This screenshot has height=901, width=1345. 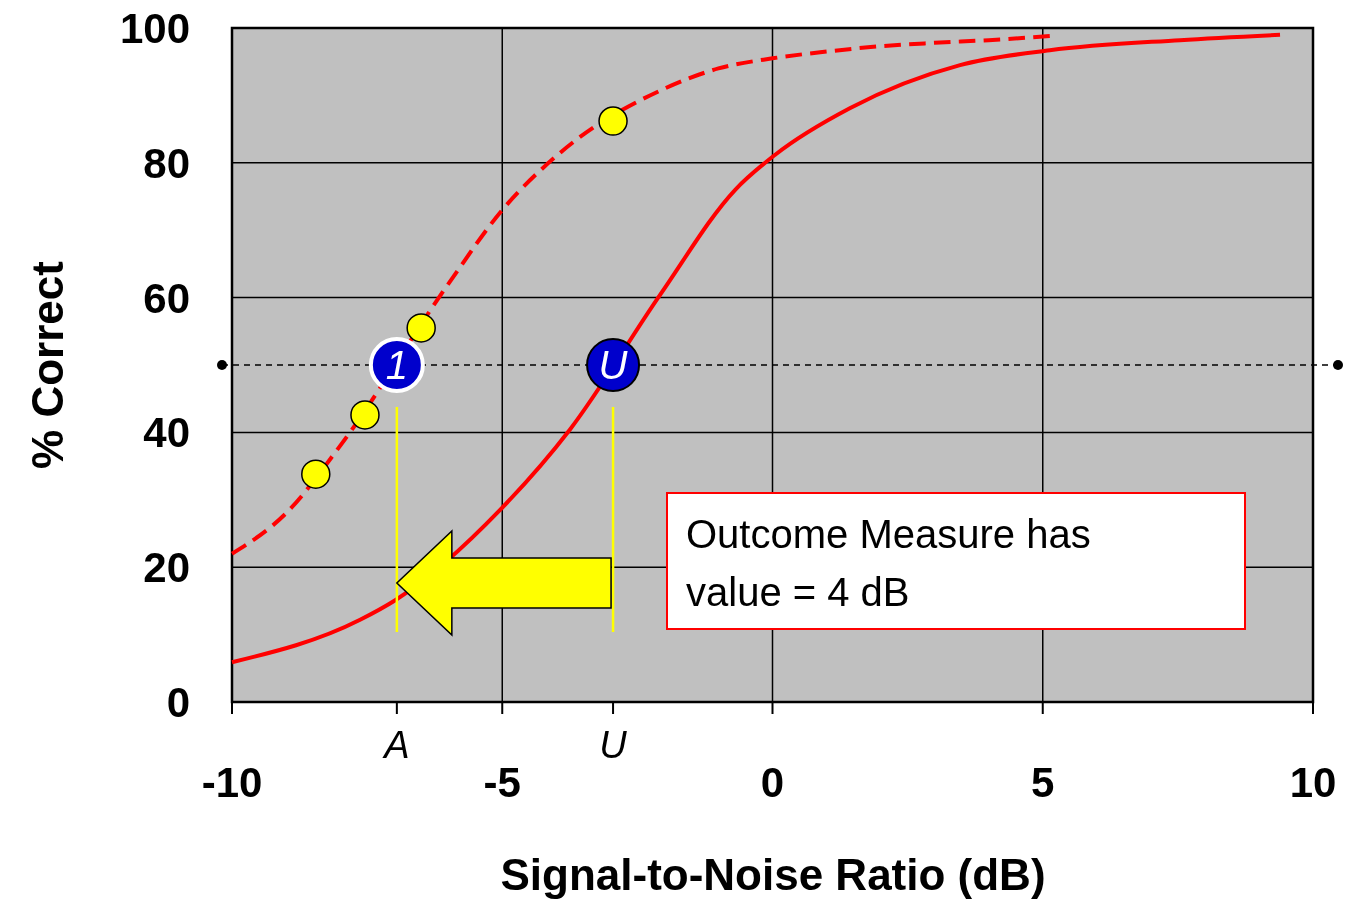 I want to click on x-tick-label: -5, so click(x=502, y=782).